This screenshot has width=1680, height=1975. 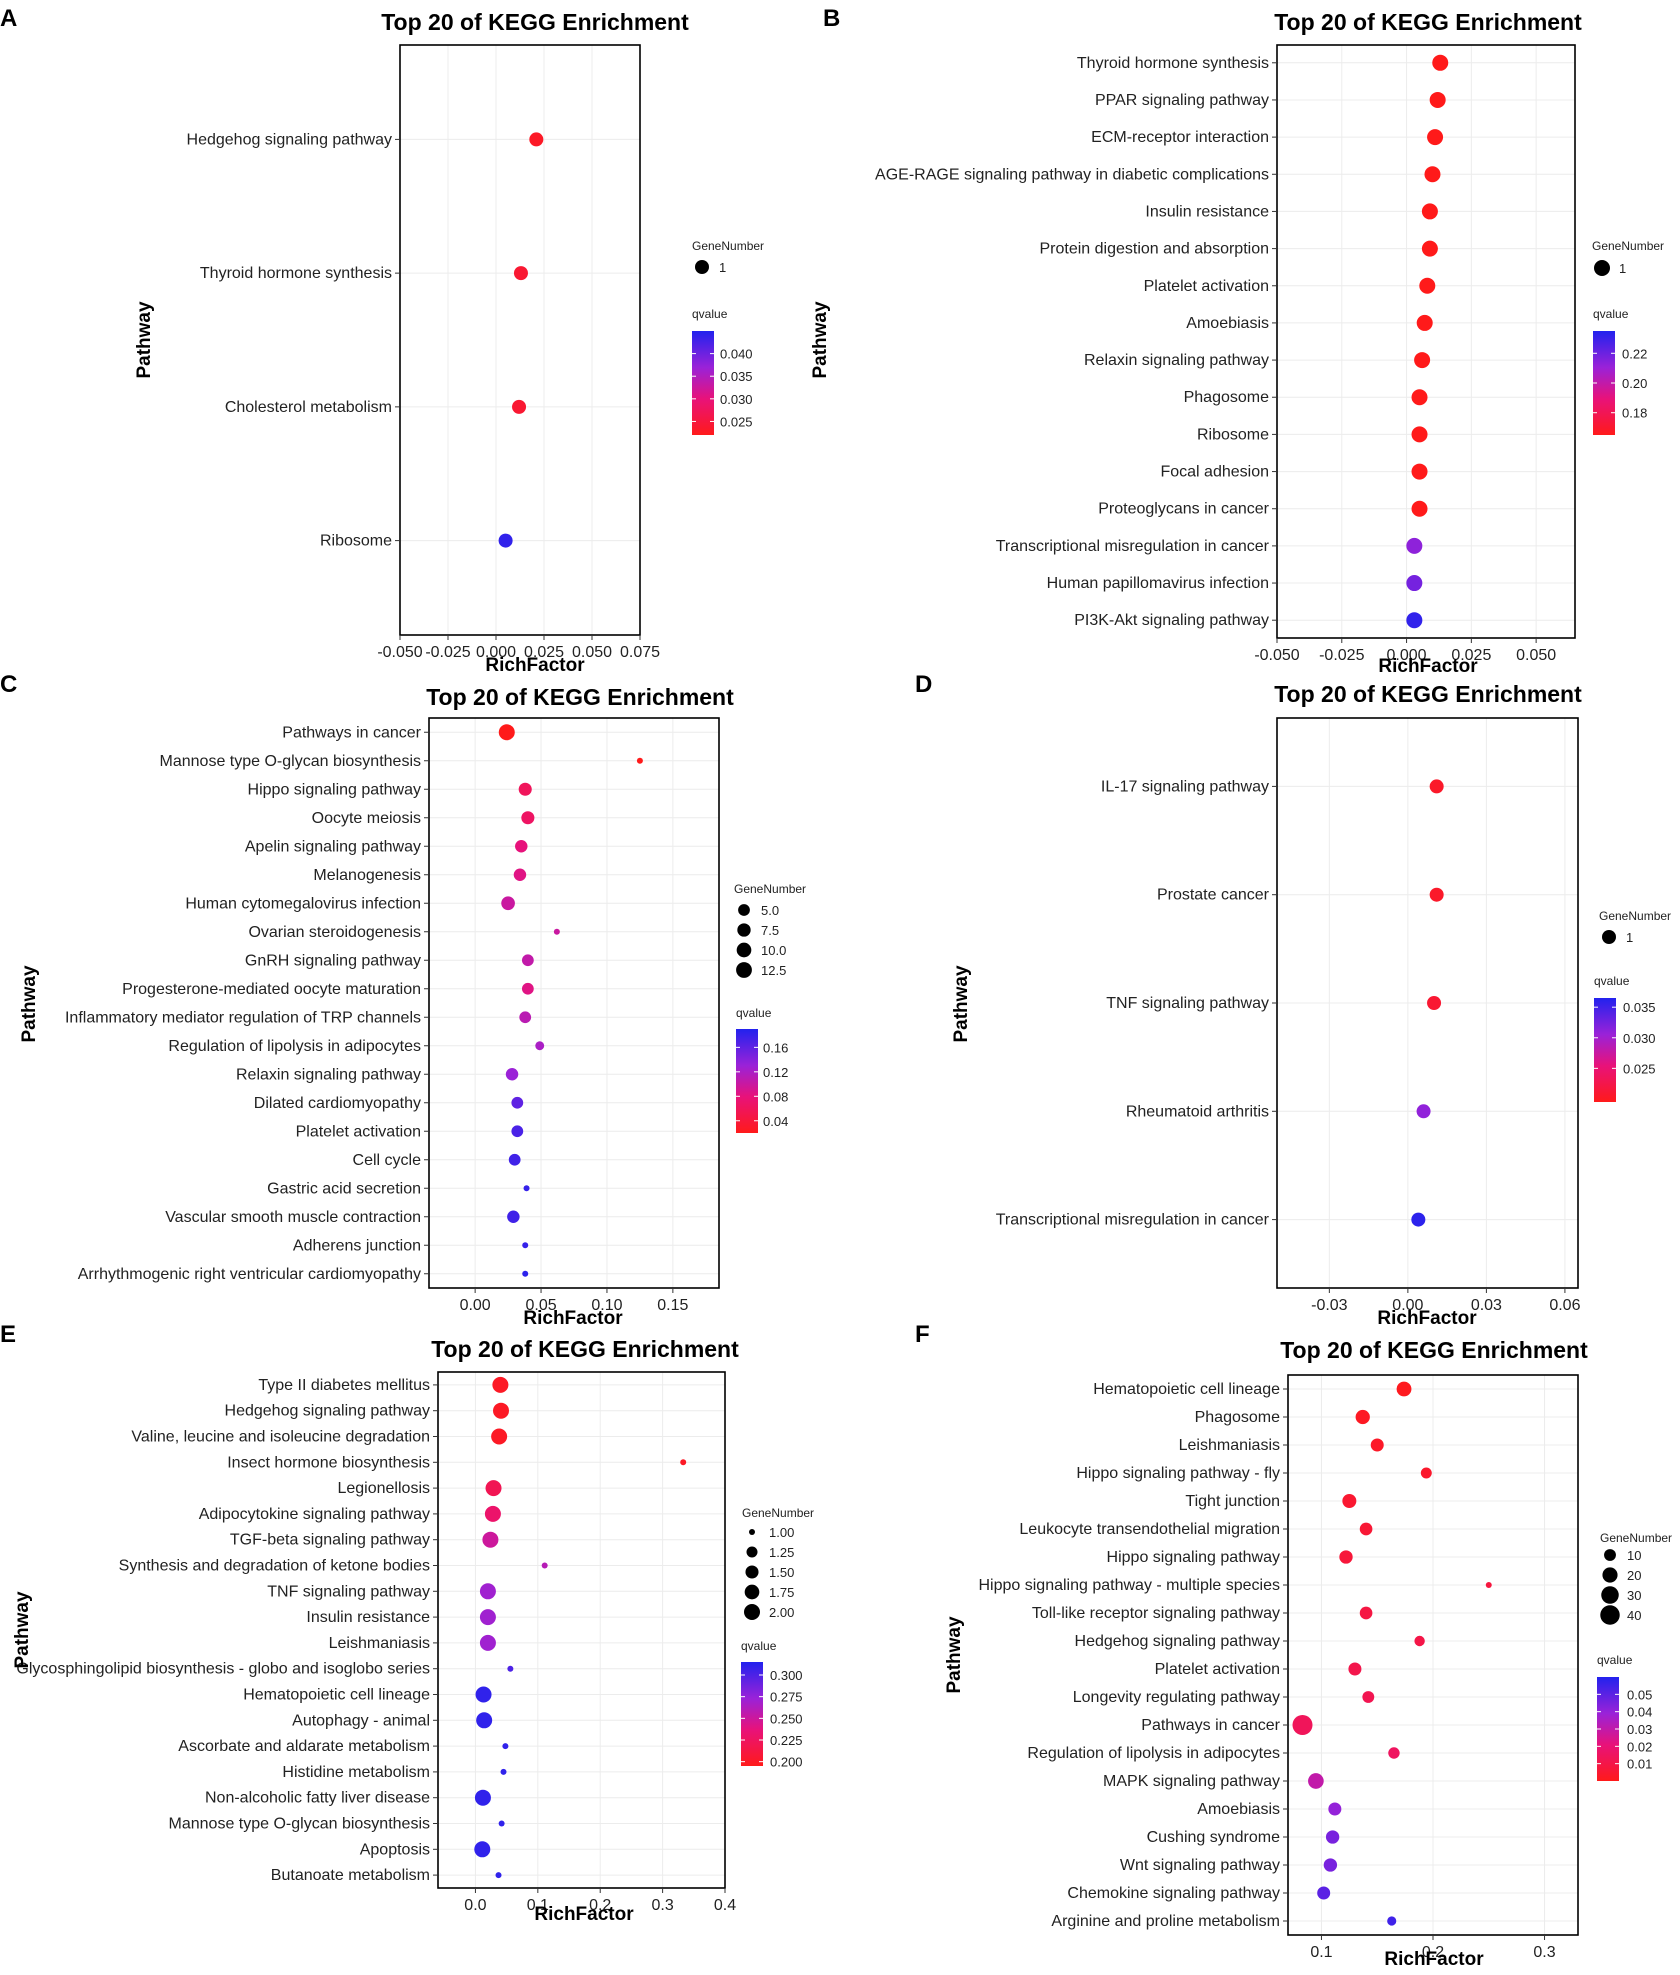 I want to click on size-legend-label: 20, so click(x=1634, y=1575).